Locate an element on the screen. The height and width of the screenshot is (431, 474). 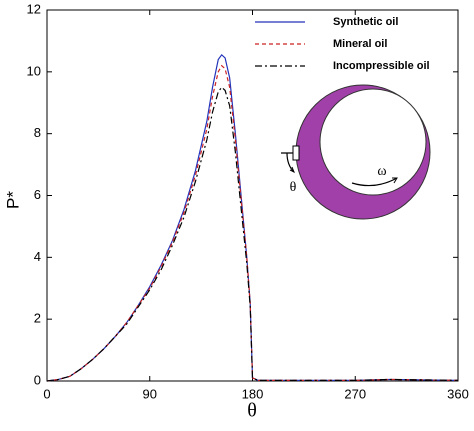
sensor is located at coordinates (296, 153).